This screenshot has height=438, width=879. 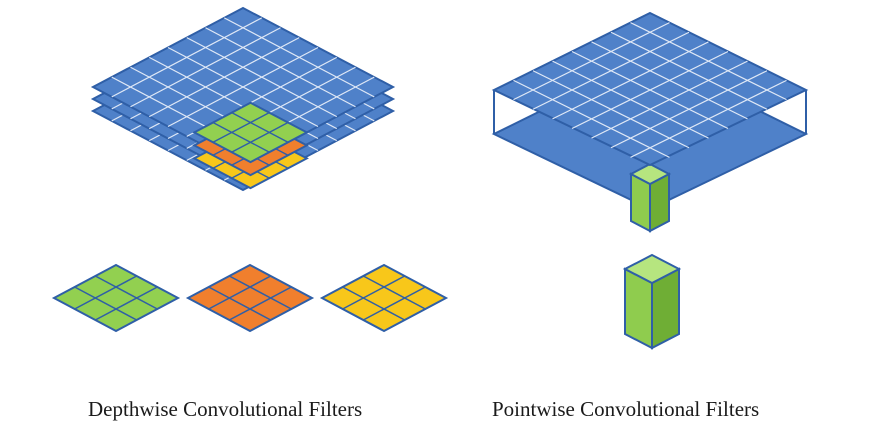 What do you see at coordinates (626, 409) in the screenshot?
I see `pointwise-caption: Pointwise Convolutional Filters` at bounding box center [626, 409].